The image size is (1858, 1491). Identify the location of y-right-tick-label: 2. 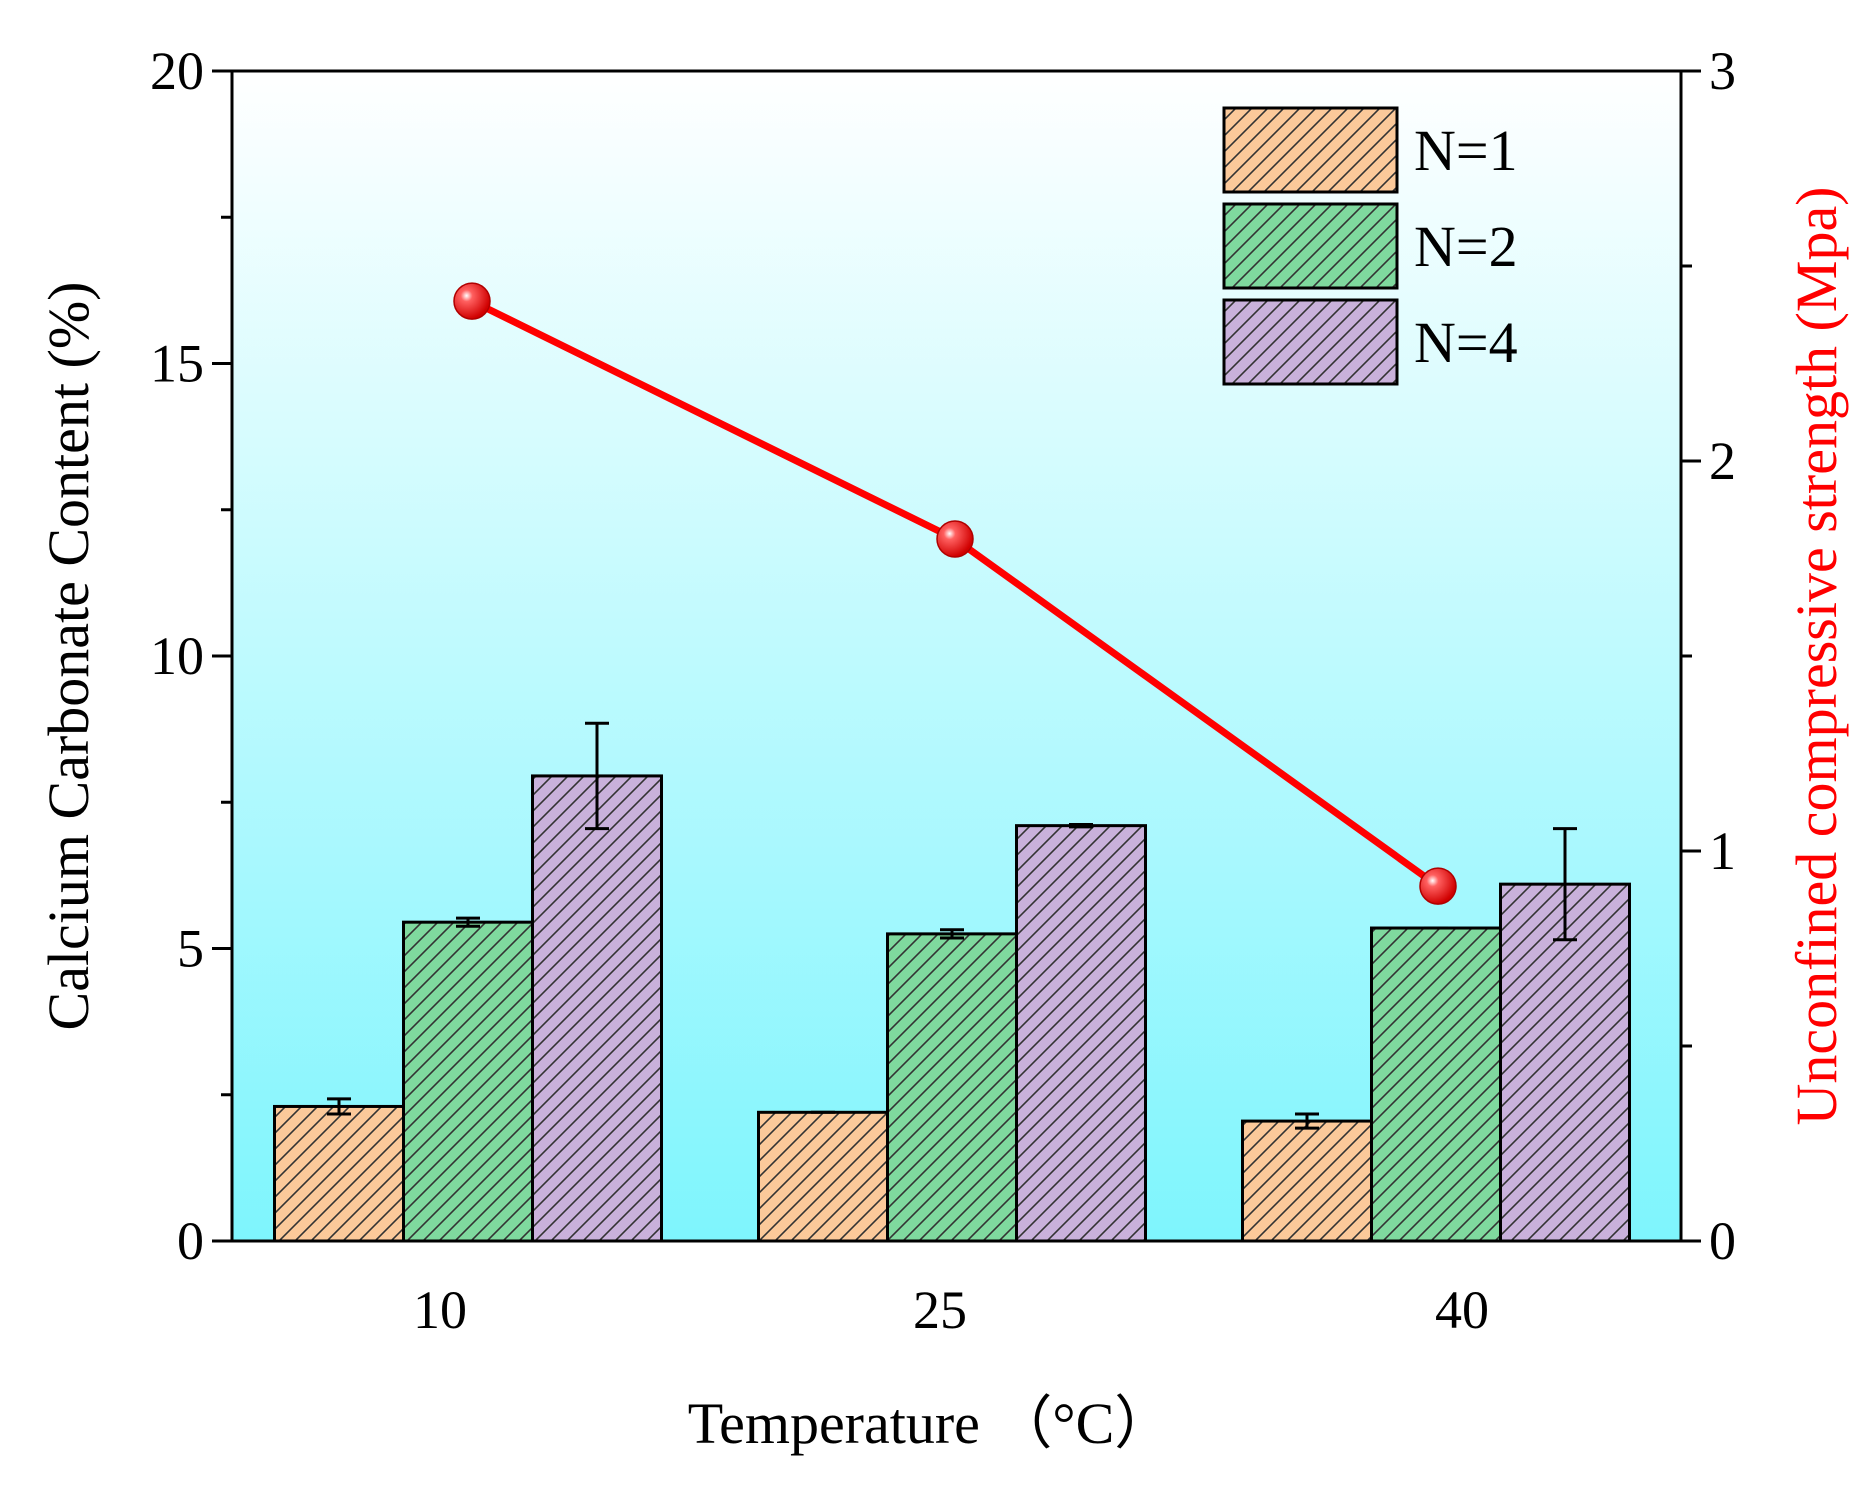
(1722, 461).